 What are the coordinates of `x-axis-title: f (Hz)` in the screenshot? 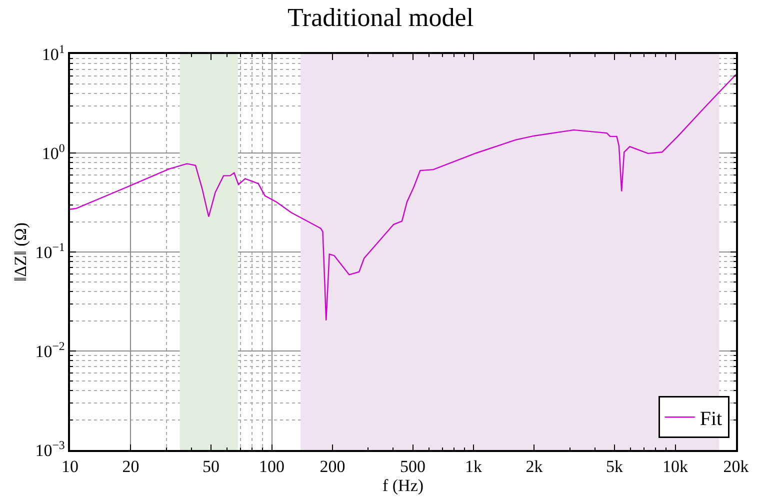 It's located at (403, 486).